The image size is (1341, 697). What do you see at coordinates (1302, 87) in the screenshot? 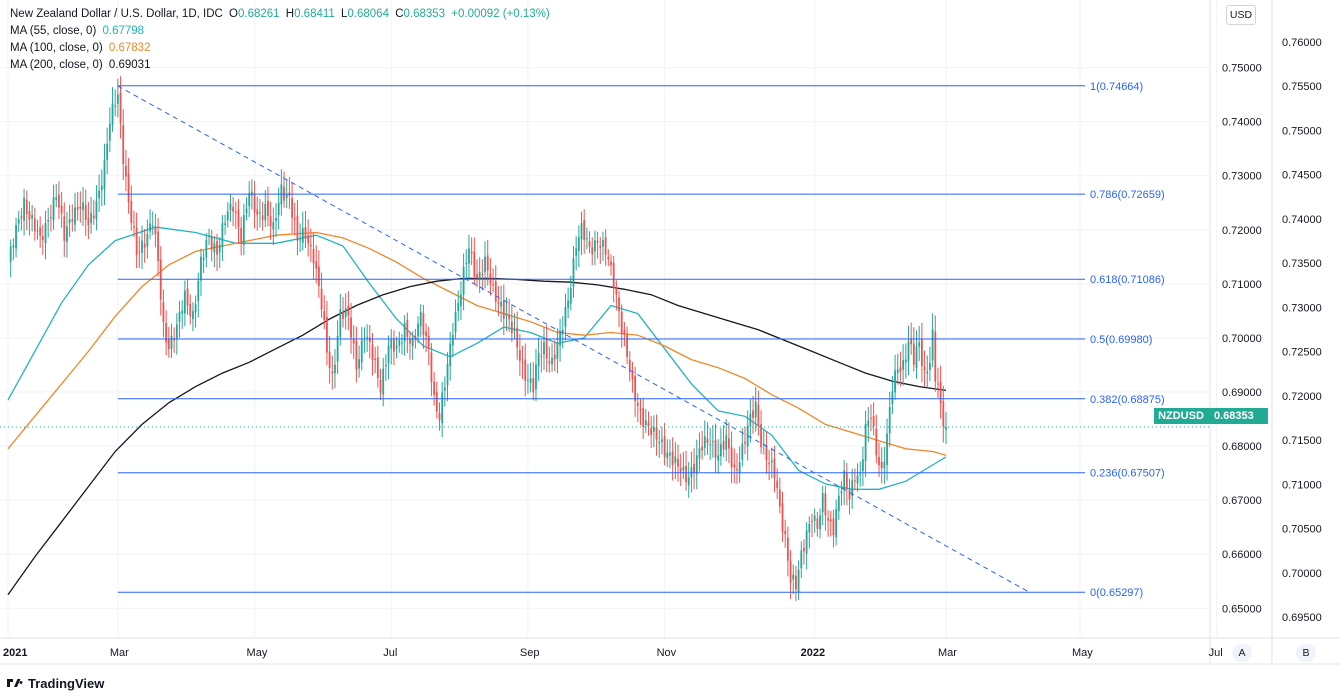
I see `y2-tick-label: 0.75500` at bounding box center [1302, 87].